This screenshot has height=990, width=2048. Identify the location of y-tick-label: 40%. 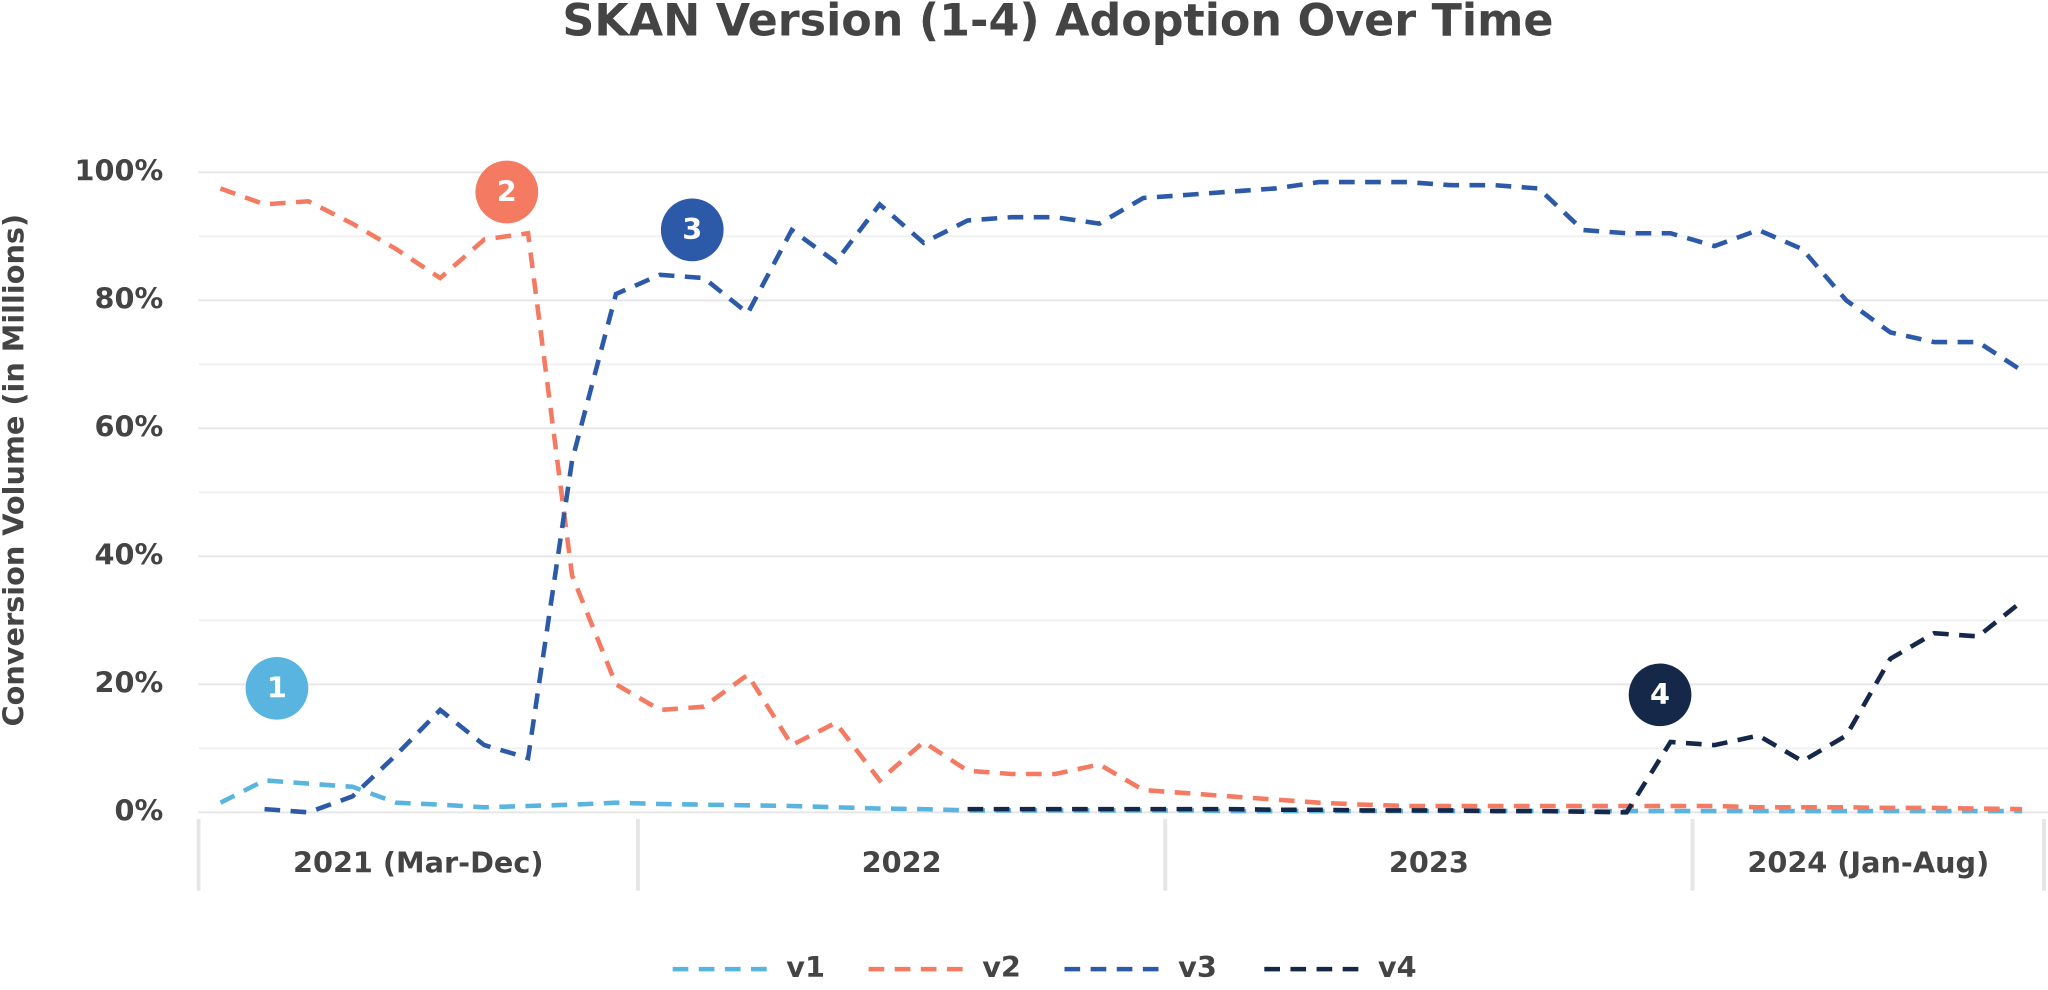
(129, 554).